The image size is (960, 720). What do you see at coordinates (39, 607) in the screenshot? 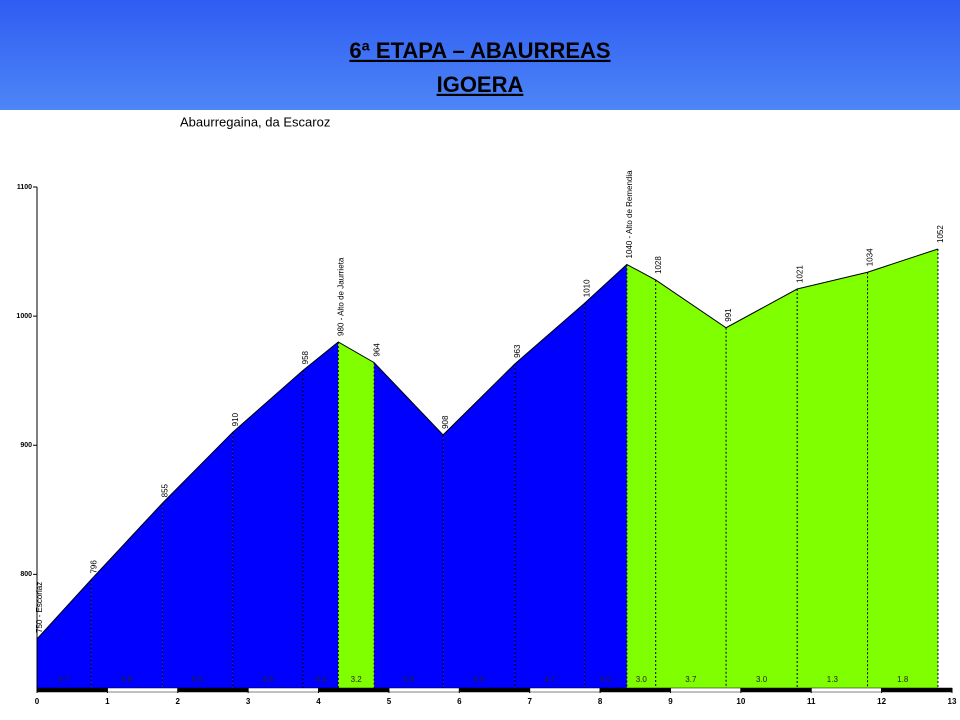
I see `point-label: 750 - Escoriaz` at bounding box center [39, 607].